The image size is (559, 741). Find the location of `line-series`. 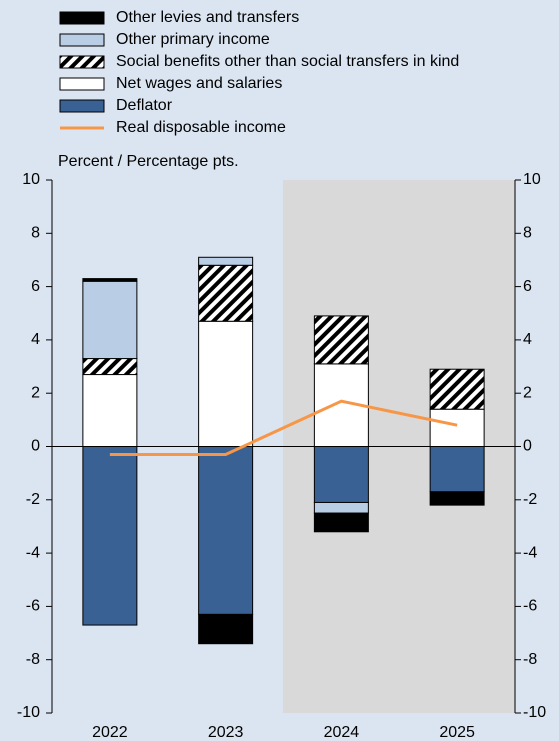

line-series is located at coordinates (283, 427).